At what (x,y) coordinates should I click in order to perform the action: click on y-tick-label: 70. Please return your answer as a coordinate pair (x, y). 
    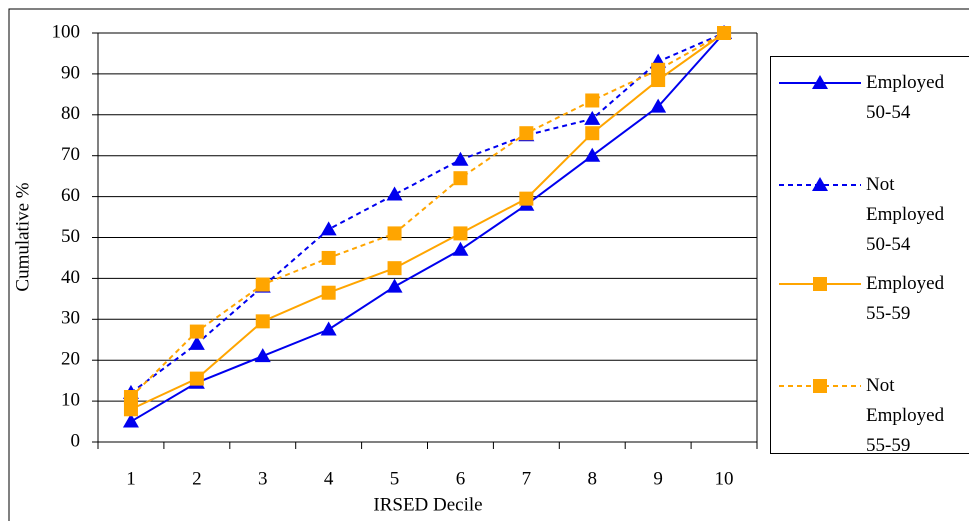
    Looking at the image, I should click on (70, 154).